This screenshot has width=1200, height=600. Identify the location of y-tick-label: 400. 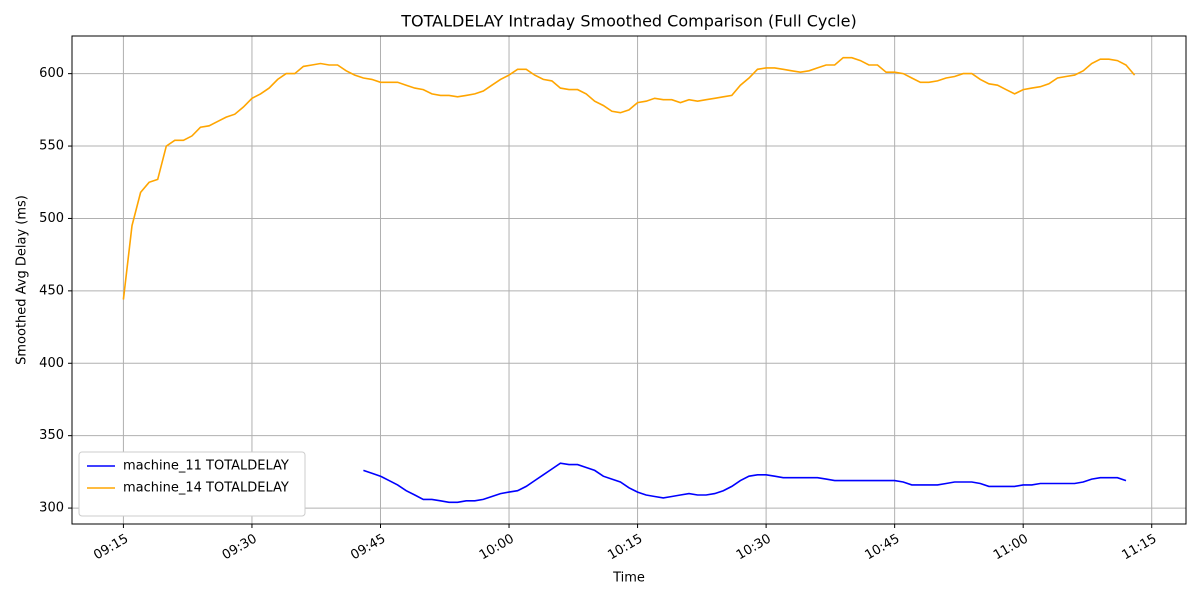
(51, 363).